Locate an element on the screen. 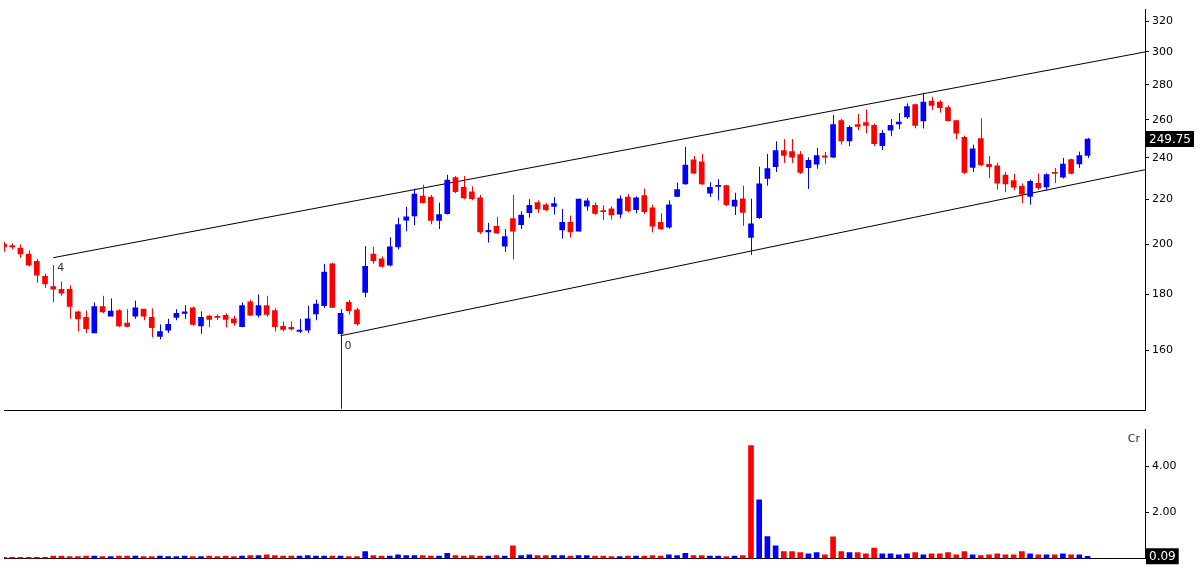 This screenshot has width=1200, height=568. text: 249.75 is located at coordinates (1170, 139).